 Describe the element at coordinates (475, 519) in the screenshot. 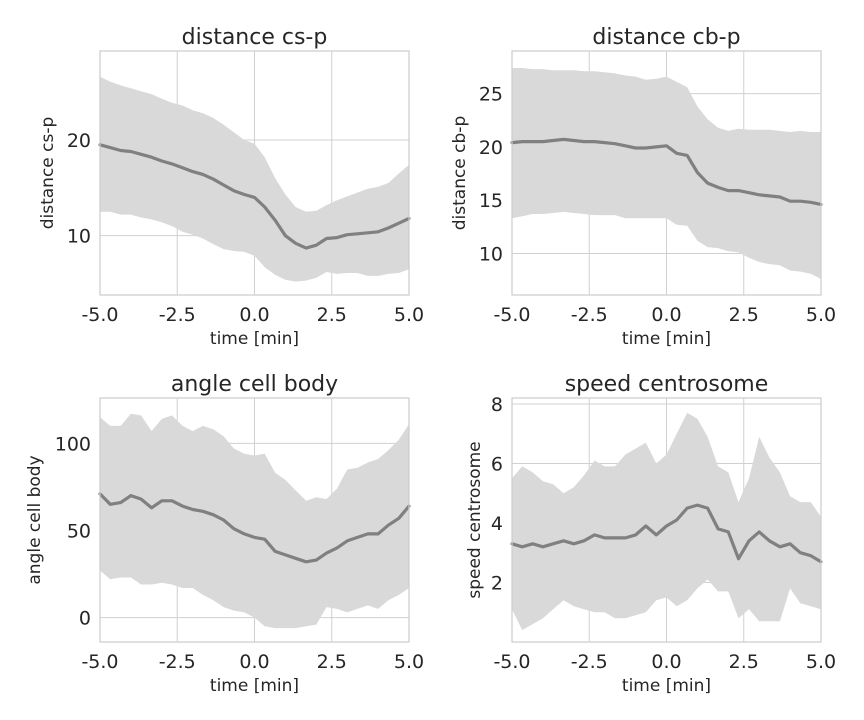

I see `y-axis-label: speed centrosome` at that location.